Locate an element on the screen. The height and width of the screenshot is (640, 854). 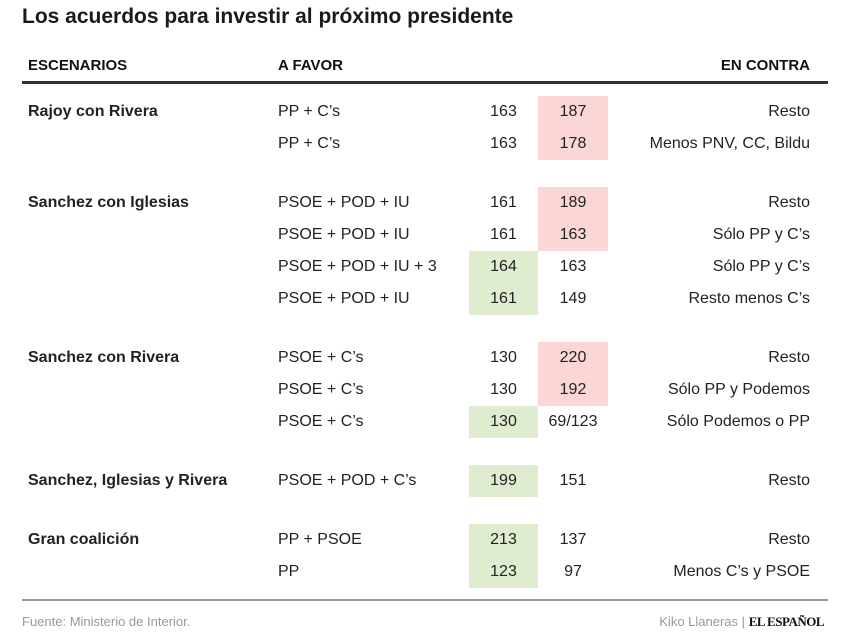
header-divider is located at coordinates (425, 82).